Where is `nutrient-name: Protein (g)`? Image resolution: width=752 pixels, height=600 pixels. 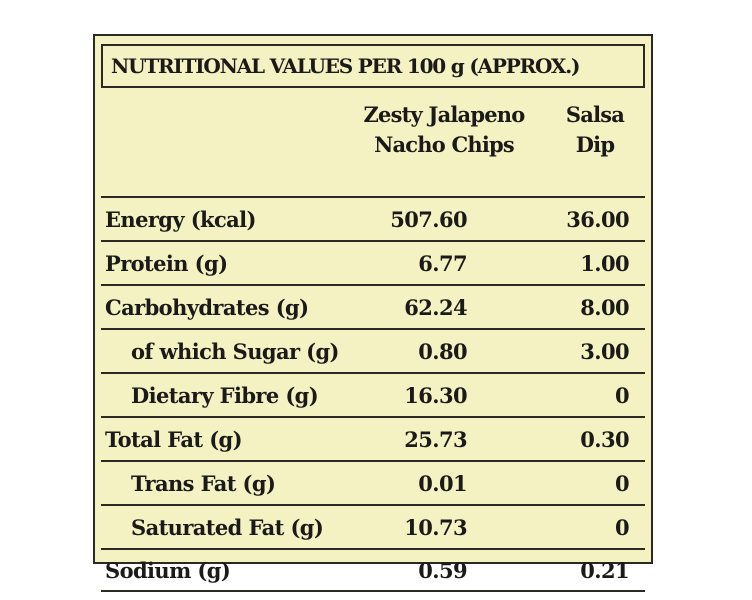
nutrient-name: Protein (g) is located at coordinates (166, 263).